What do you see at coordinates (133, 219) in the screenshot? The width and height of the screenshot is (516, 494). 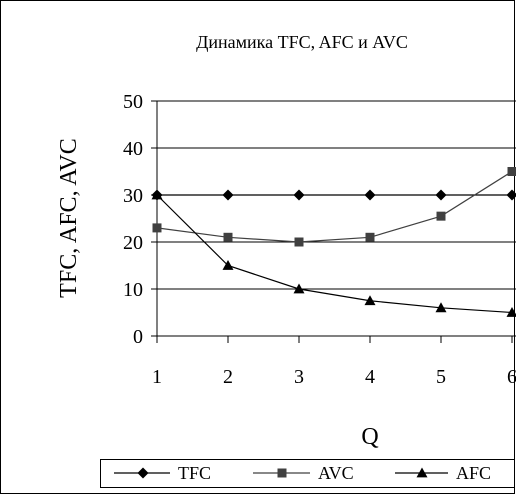 I see `y-tick-labels: 0 10 20 30 40 50` at bounding box center [133, 219].